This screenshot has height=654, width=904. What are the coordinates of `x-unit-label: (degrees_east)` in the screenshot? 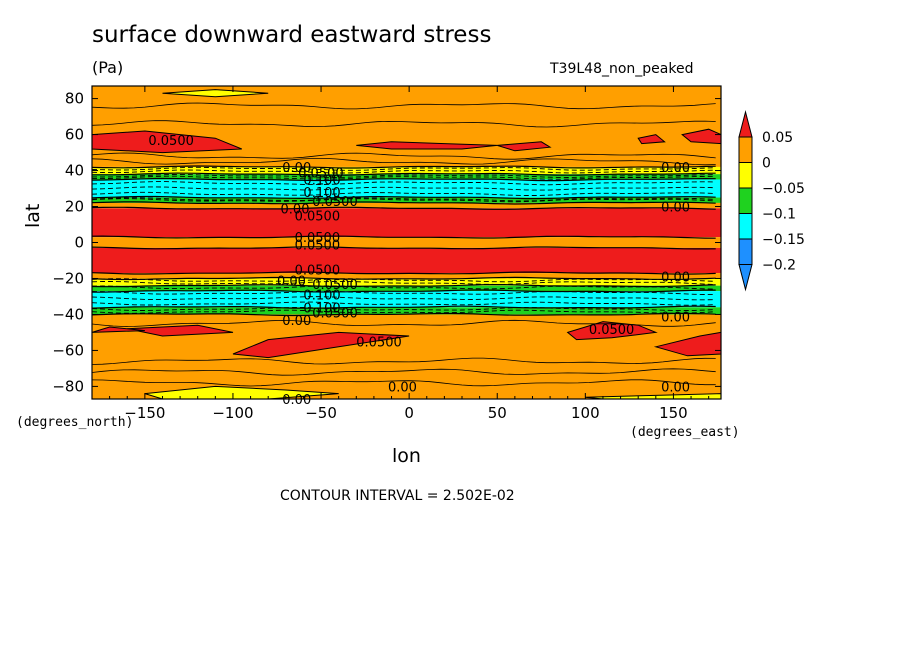 It's located at (685, 432).